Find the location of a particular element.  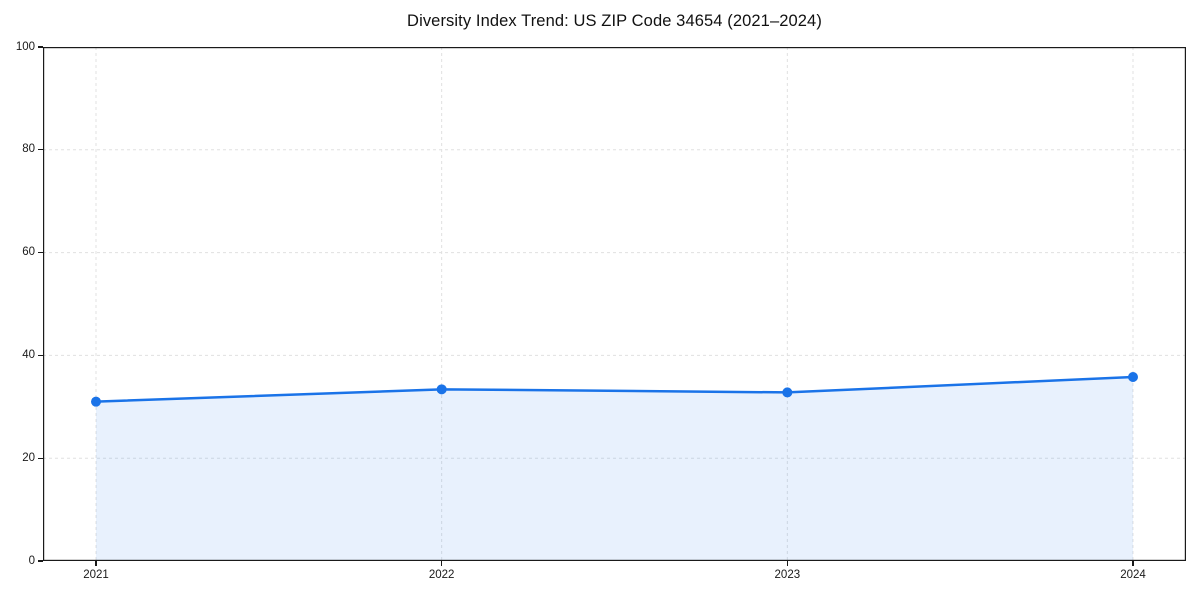

x-tick-label: 2024 is located at coordinates (1133, 575).